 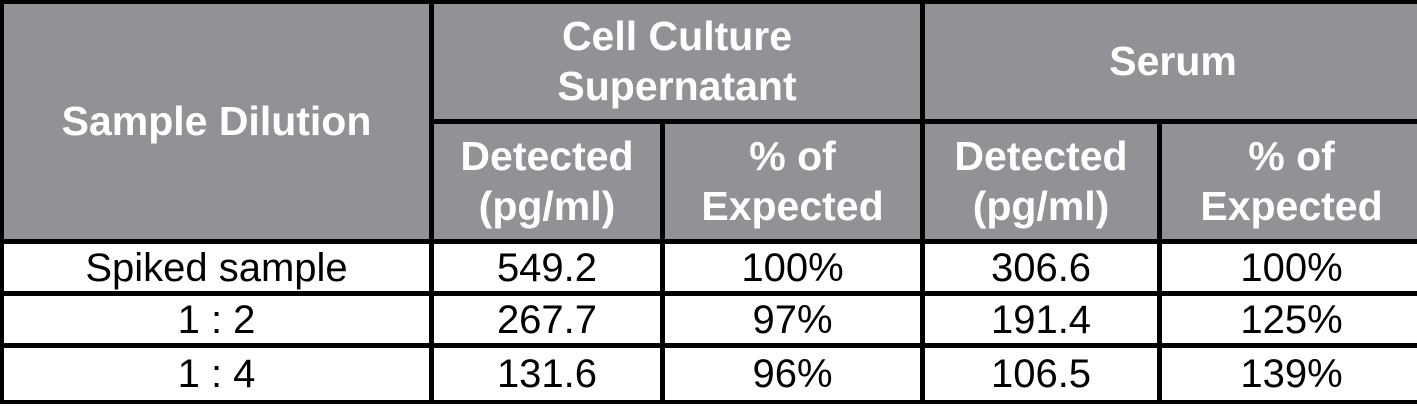 I want to click on cell-ccs-detected: 549.2, so click(x=549, y=270).